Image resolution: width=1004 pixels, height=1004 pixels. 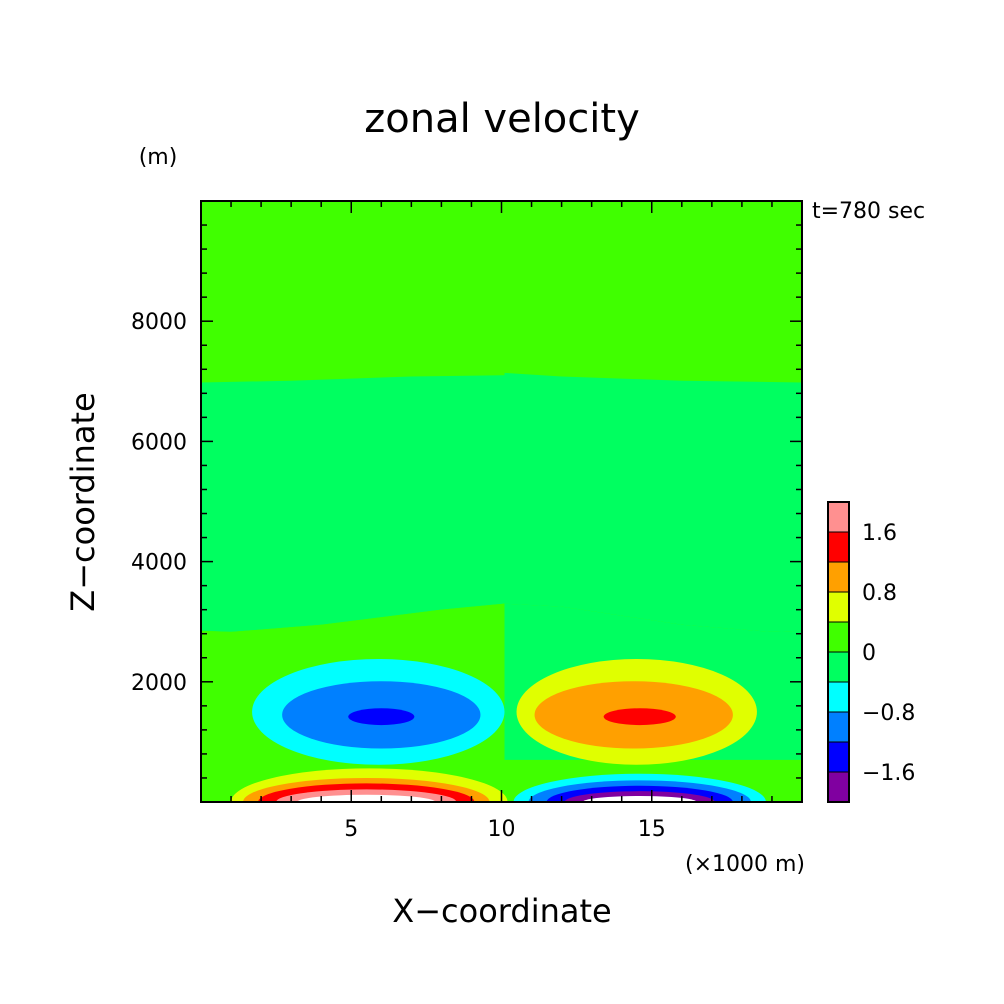 I want to click on y-axis-label: Z−coordinate, so click(x=83, y=501).